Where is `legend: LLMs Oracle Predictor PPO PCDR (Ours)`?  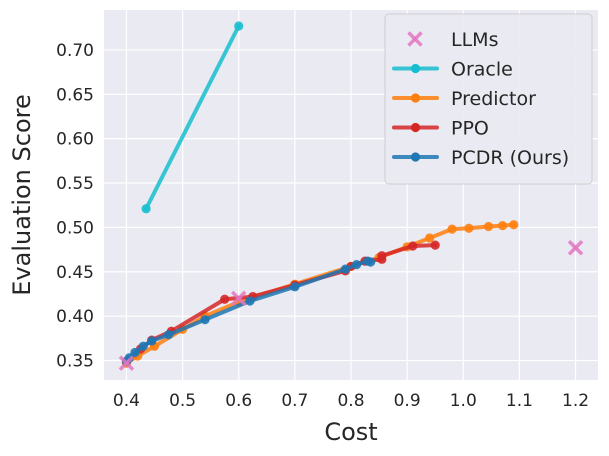 legend: LLMs Oracle Predictor PPO PCDR (Ours) is located at coordinates (488, 99).